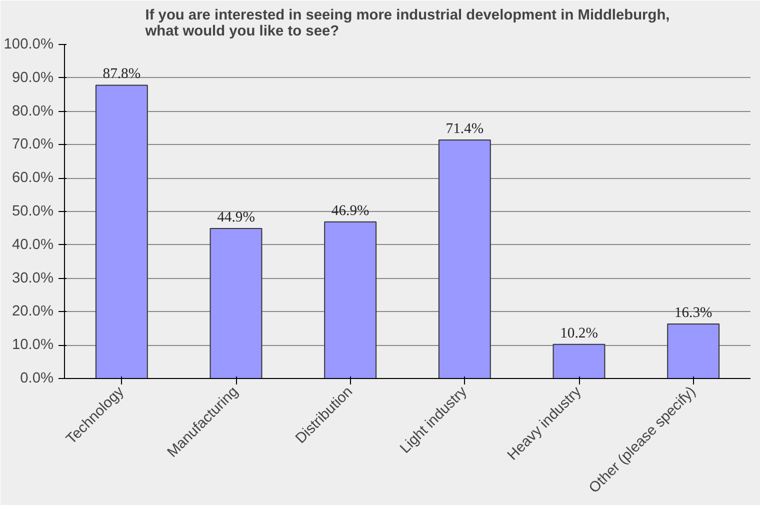  What do you see at coordinates (33, 244) in the screenshot?
I see `y-tick-label: 40.0%` at bounding box center [33, 244].